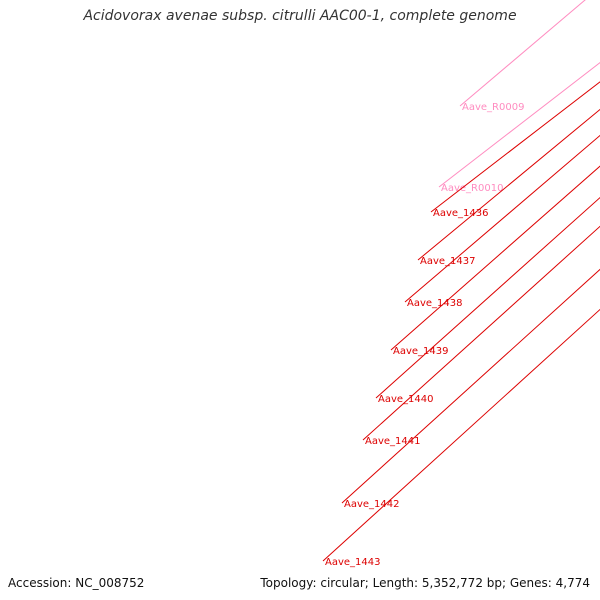 The width and height of the screenshot is (600, 600). Describe the element at coordinates (393, 441) in the screenshot. I see `feature-label: Aave_1441` at that location.